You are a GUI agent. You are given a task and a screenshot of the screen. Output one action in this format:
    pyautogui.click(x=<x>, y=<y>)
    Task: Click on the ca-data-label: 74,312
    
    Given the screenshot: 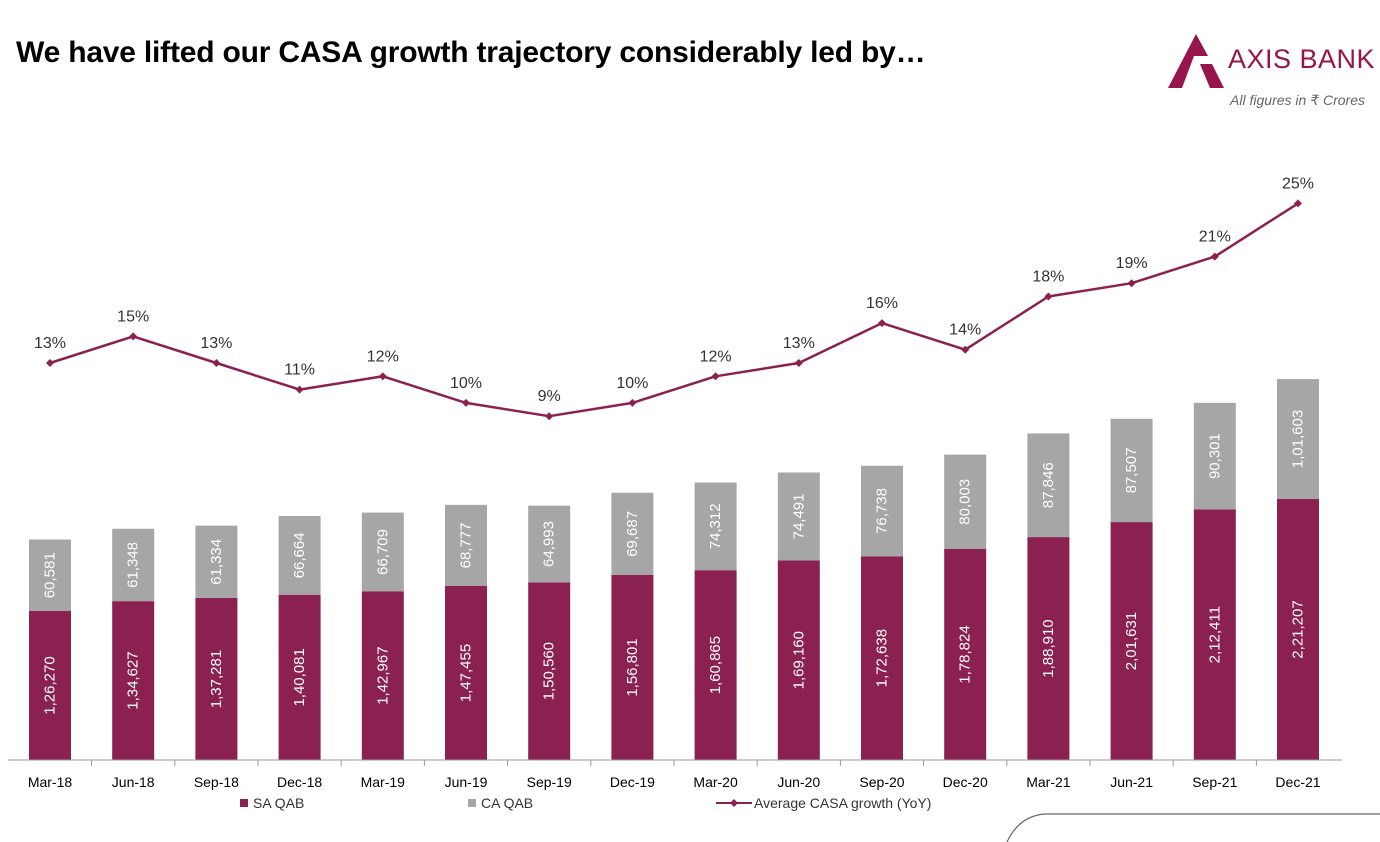 What is the action you would take?
    pyautogui.click(x=715, y=526)
    